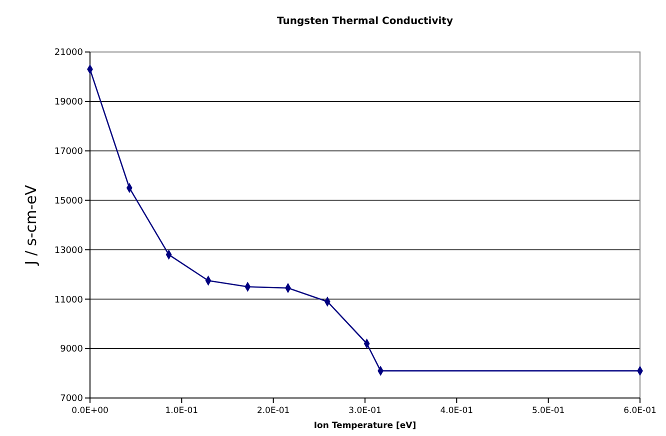  I want to click on y-tick-label: 13000, so click(69, 251).